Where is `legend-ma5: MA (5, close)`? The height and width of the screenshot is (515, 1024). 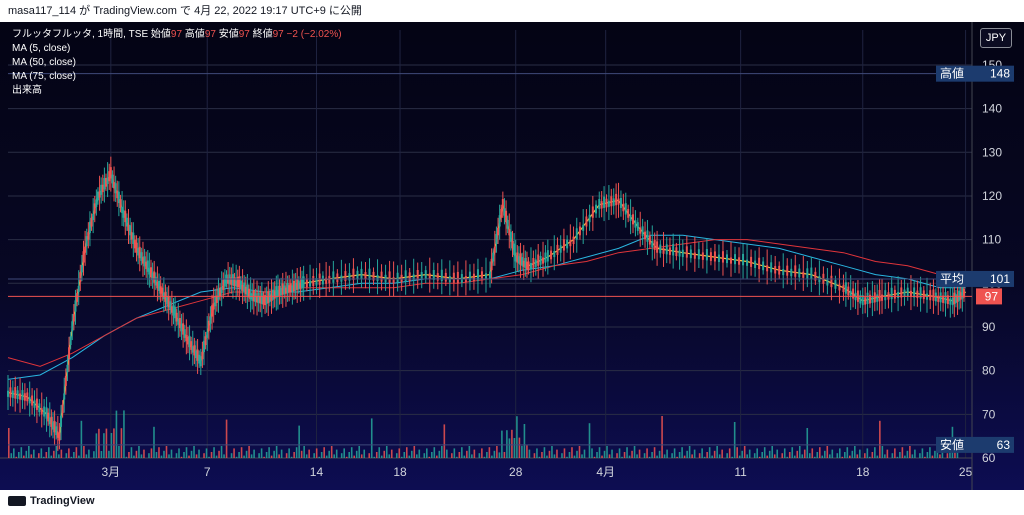 legend-ma5: MA (5, close) is located at coordinates (41, 48).